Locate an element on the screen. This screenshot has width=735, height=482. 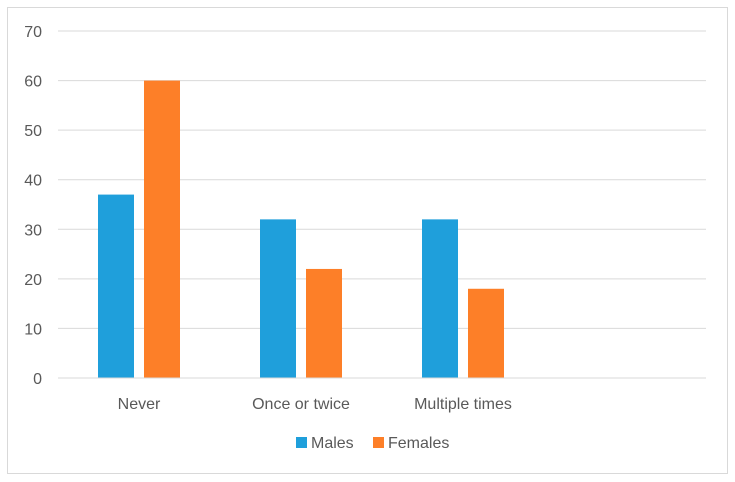
legend: Males Females is located at coordinates (372, 443).